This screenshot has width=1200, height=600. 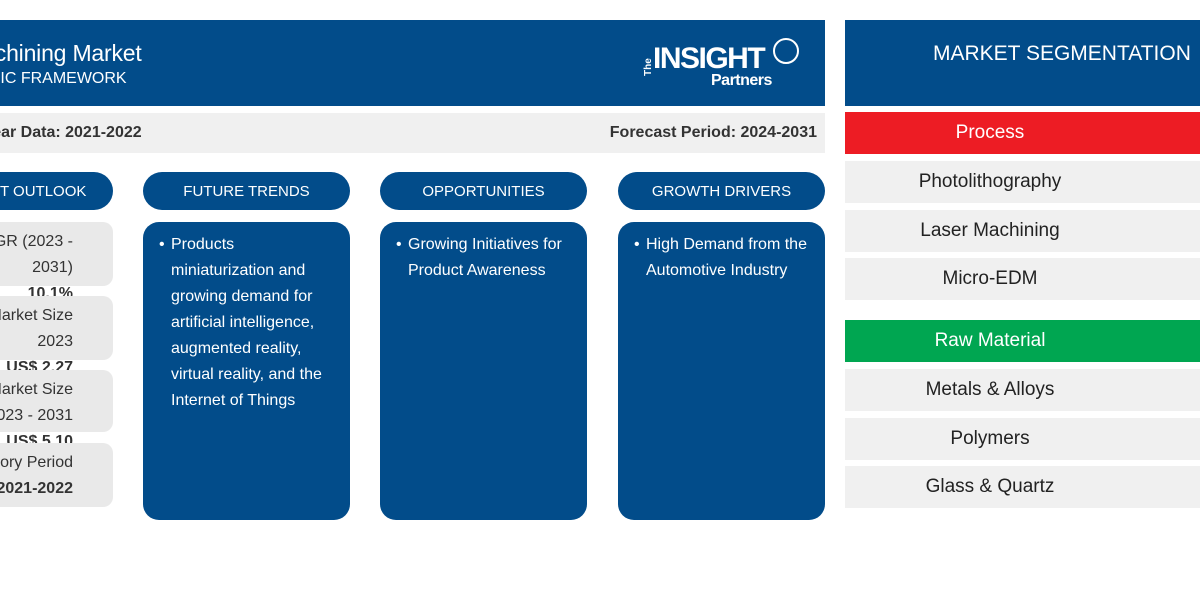 I want to click on stat-label: Market Size 2023 - 2031, so click(x=36, y=402).